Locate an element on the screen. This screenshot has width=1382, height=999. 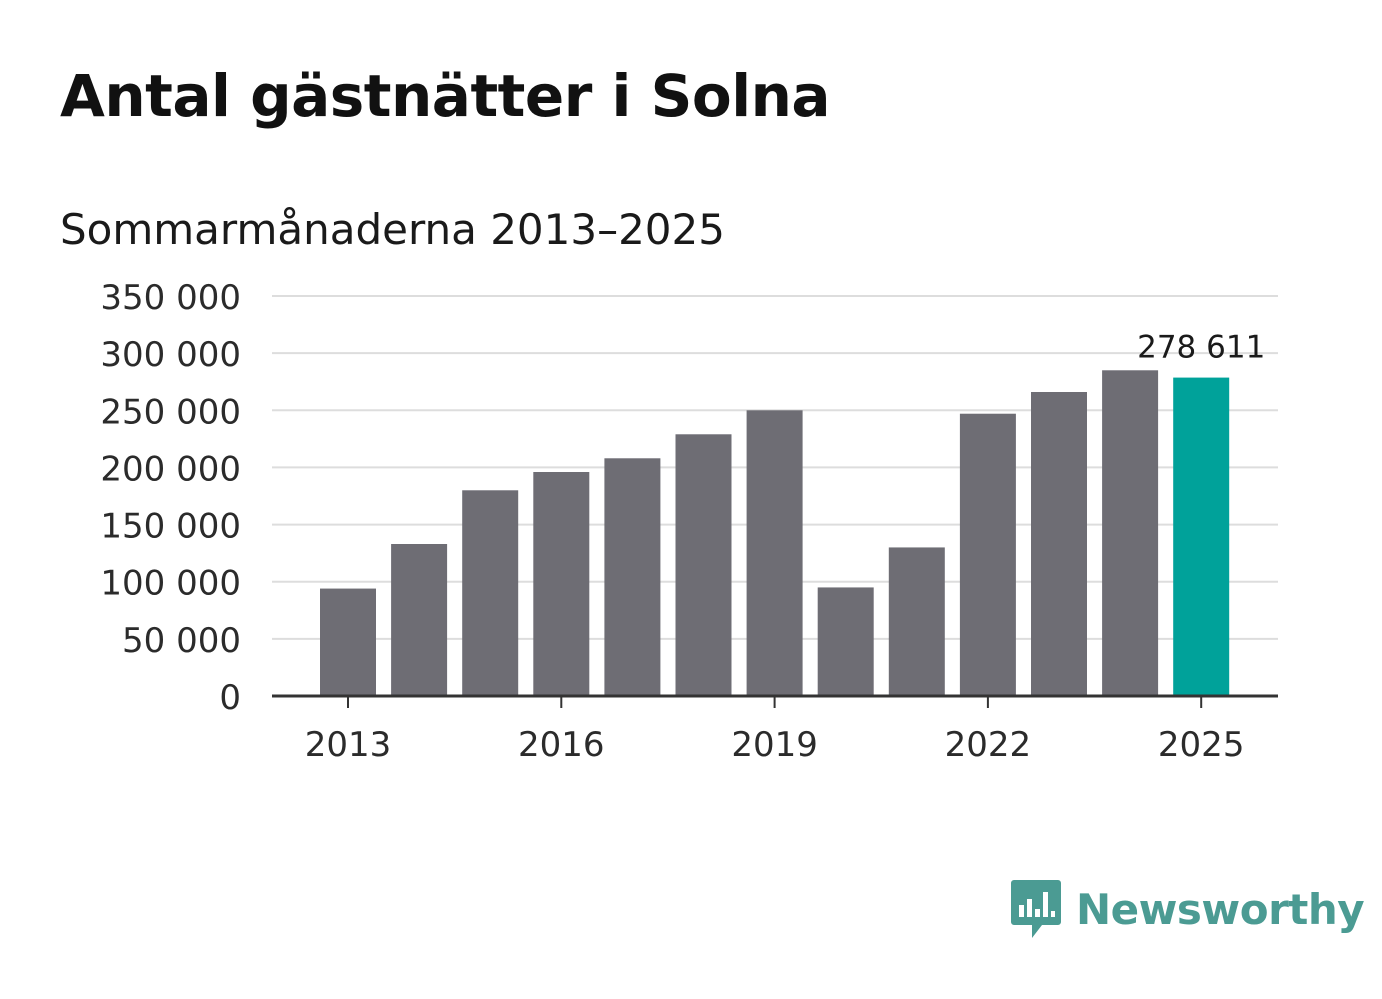
chart-title: Antal gästnätter i Solna is located at coordinates (445, 96).